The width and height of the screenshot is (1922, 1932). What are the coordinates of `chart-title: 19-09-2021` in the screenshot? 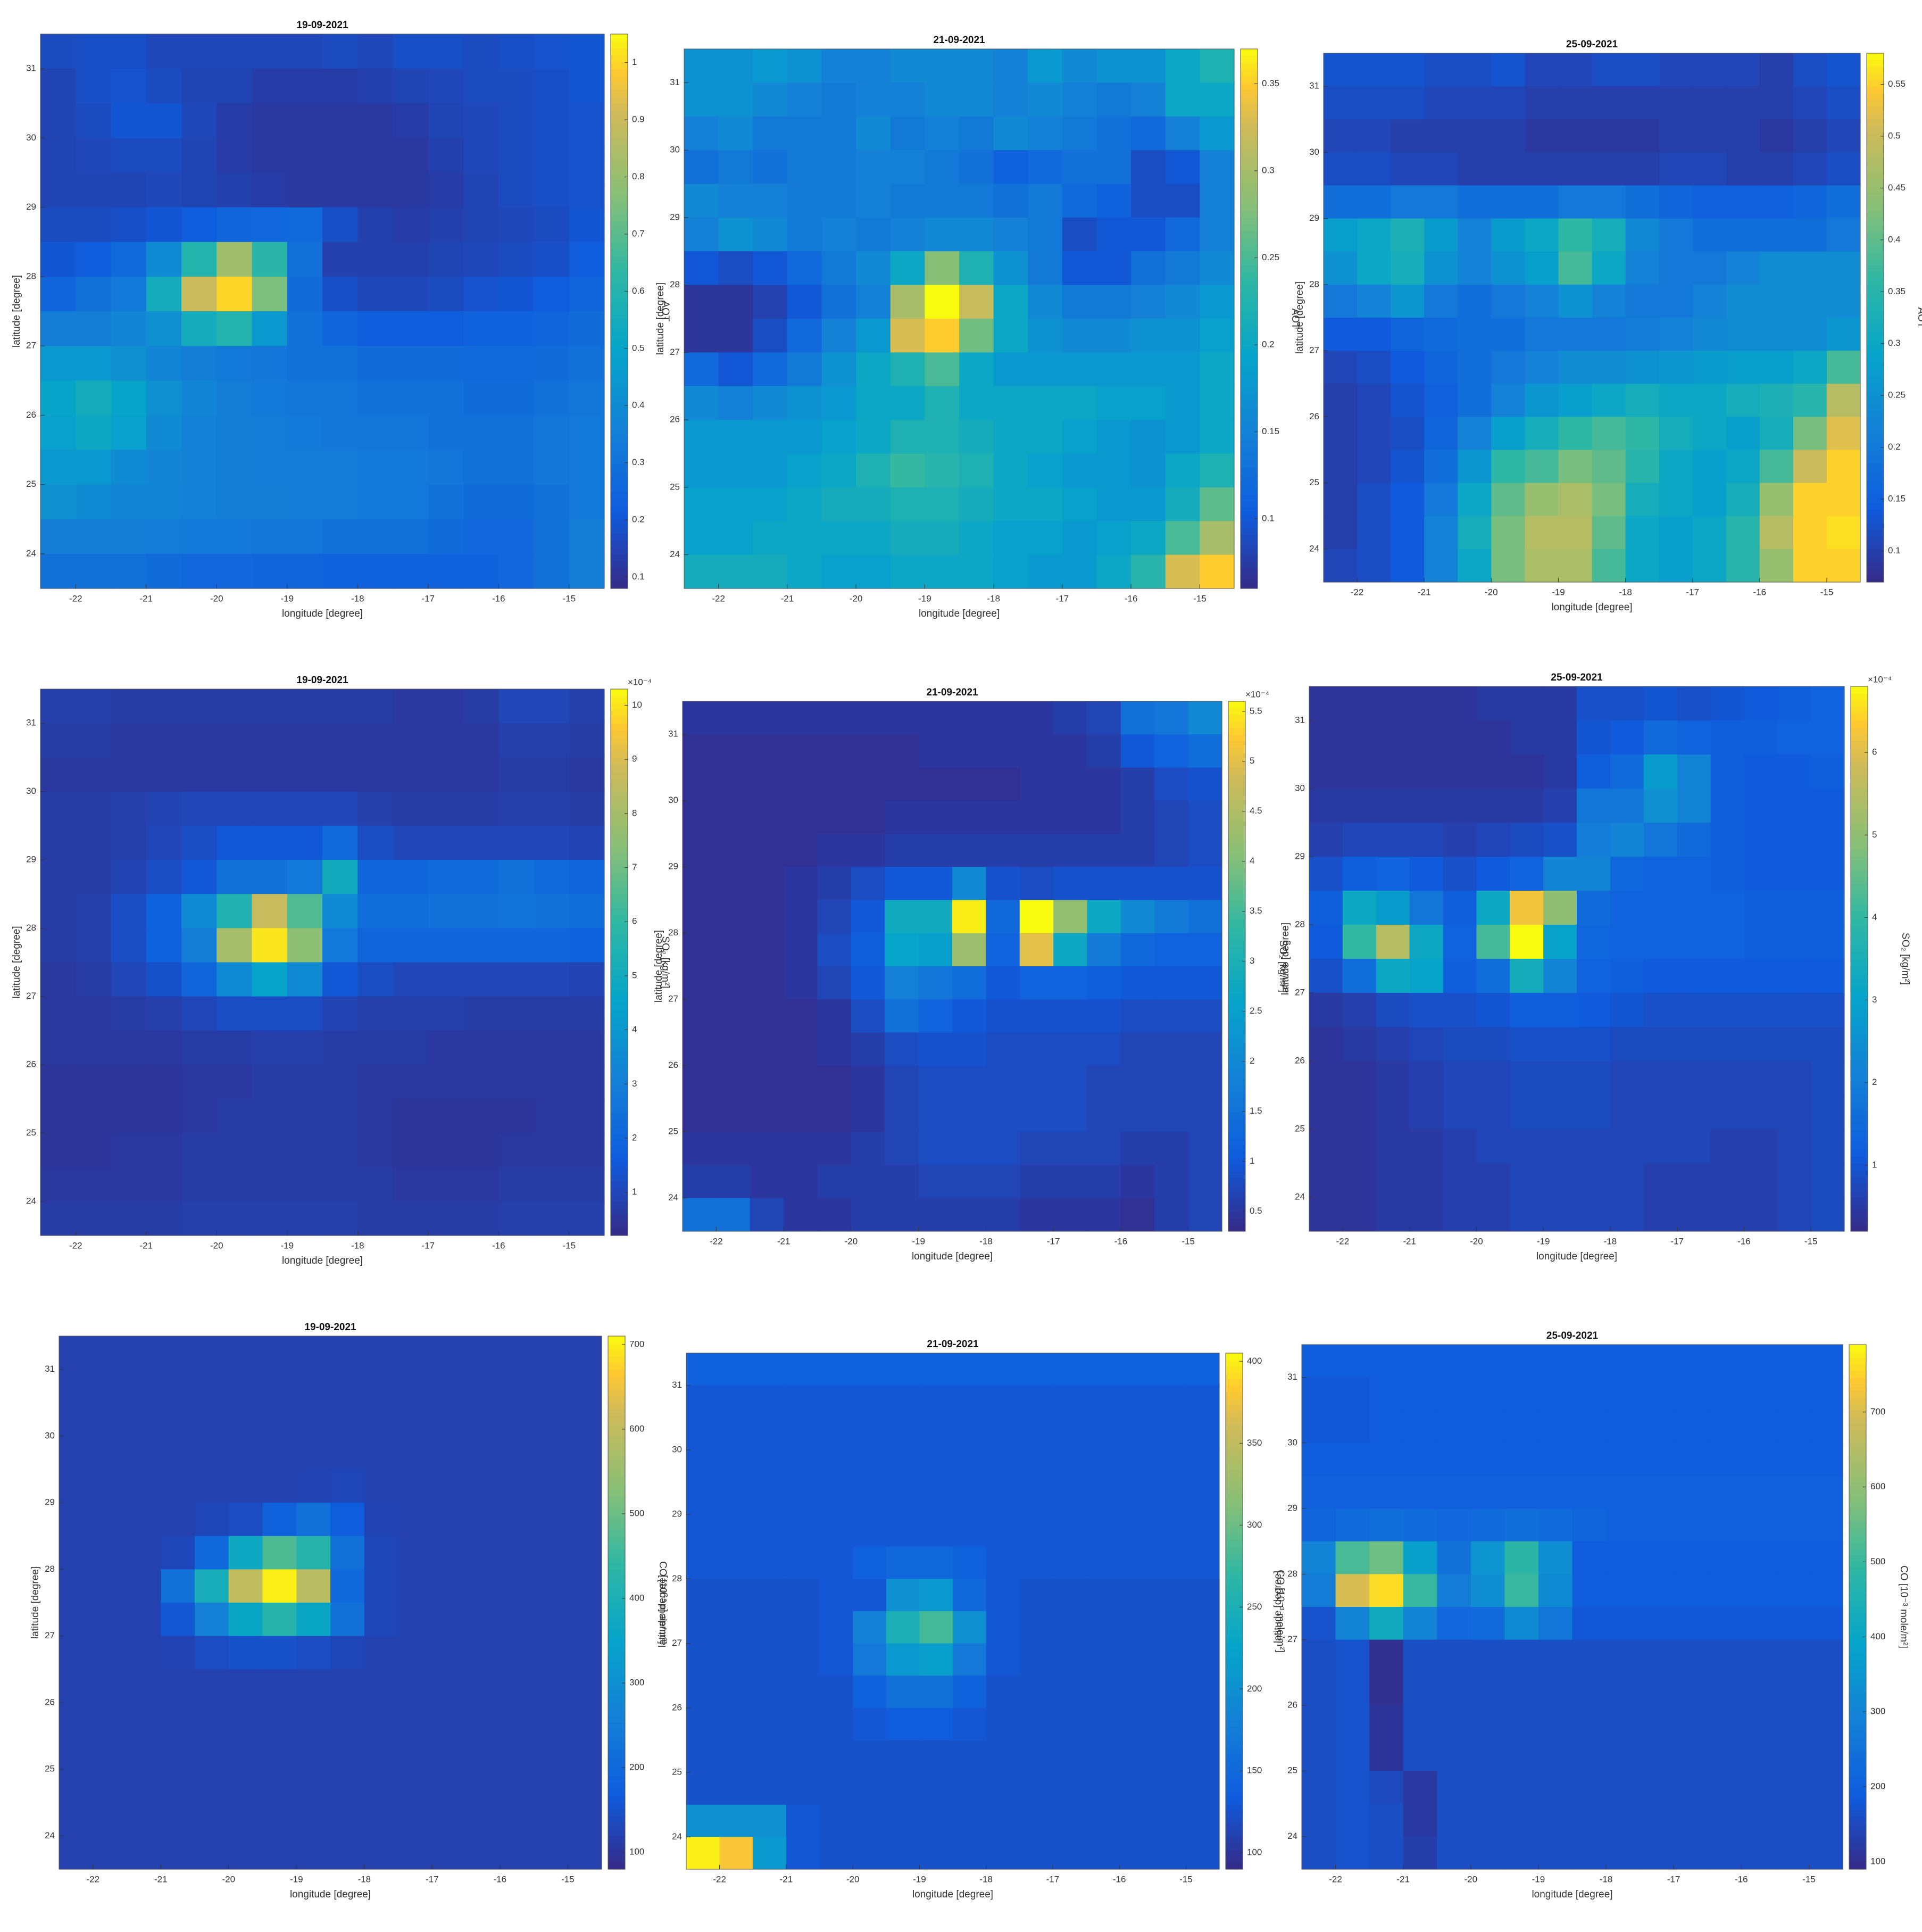 It's located at (330, 1327).